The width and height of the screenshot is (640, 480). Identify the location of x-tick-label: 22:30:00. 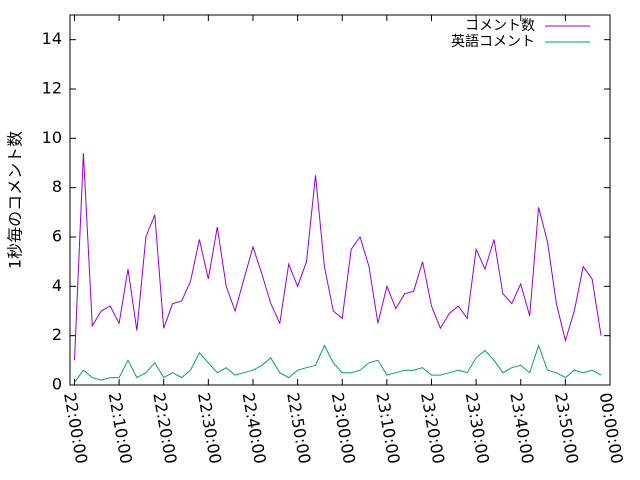
(209, 428).